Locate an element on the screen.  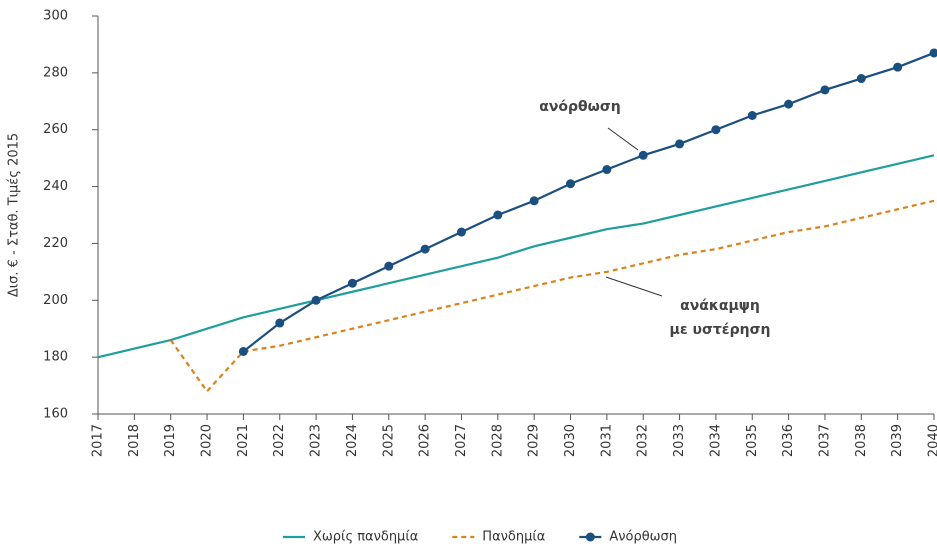
y-tick-label: 240 is located at coordinates (55, 186).